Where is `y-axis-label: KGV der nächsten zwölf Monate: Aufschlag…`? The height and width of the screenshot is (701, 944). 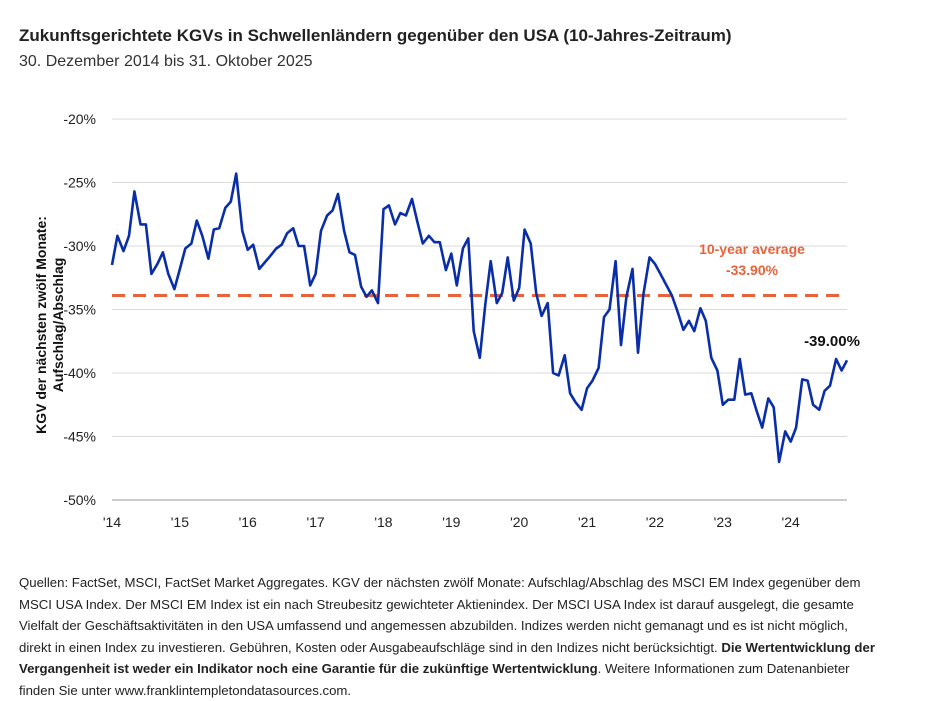
y-axis-label: KGV der nächsten zwölf Monate: Aufschlag… is located at coordinates (49, 325).